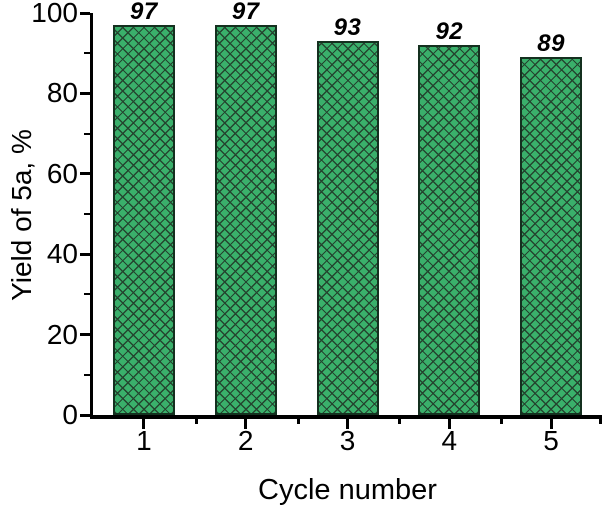 This screenshot has height=511, width=605. Describe the element at coordinates (245, 440) in the screenshot. I see `x-tick-label: 2` at that location.